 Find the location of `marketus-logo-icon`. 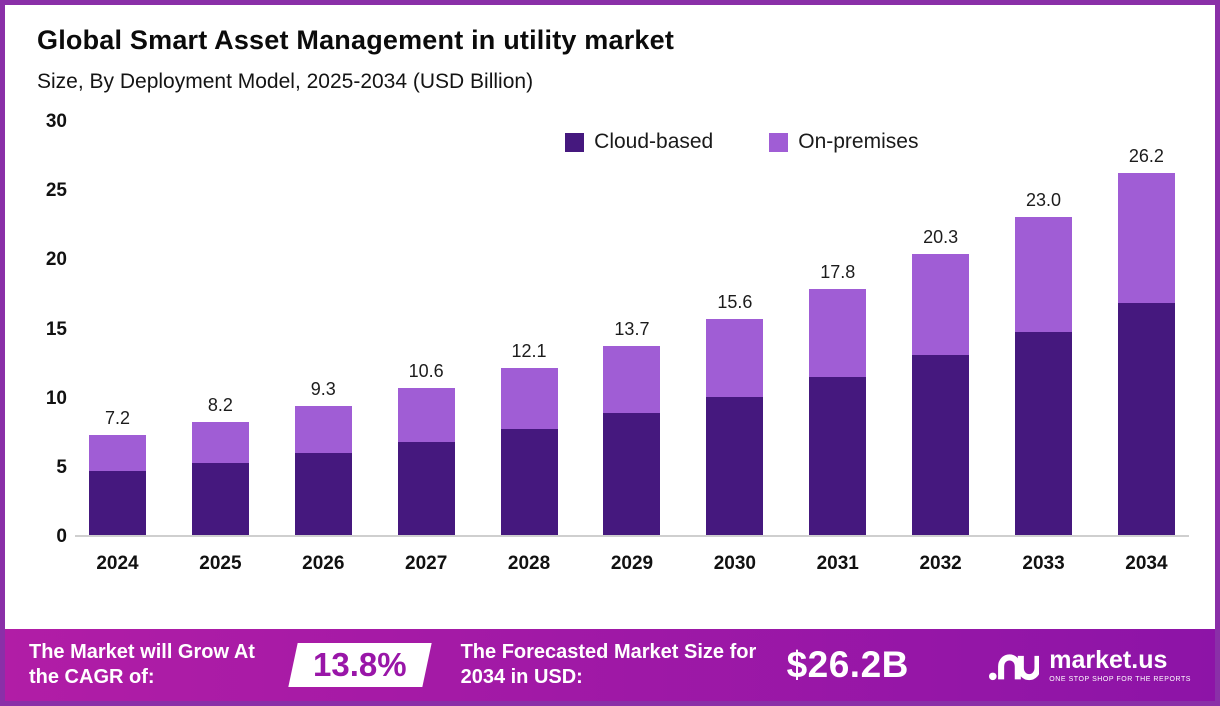

marketus-logo-icon is located at coordinates (1014, 667).